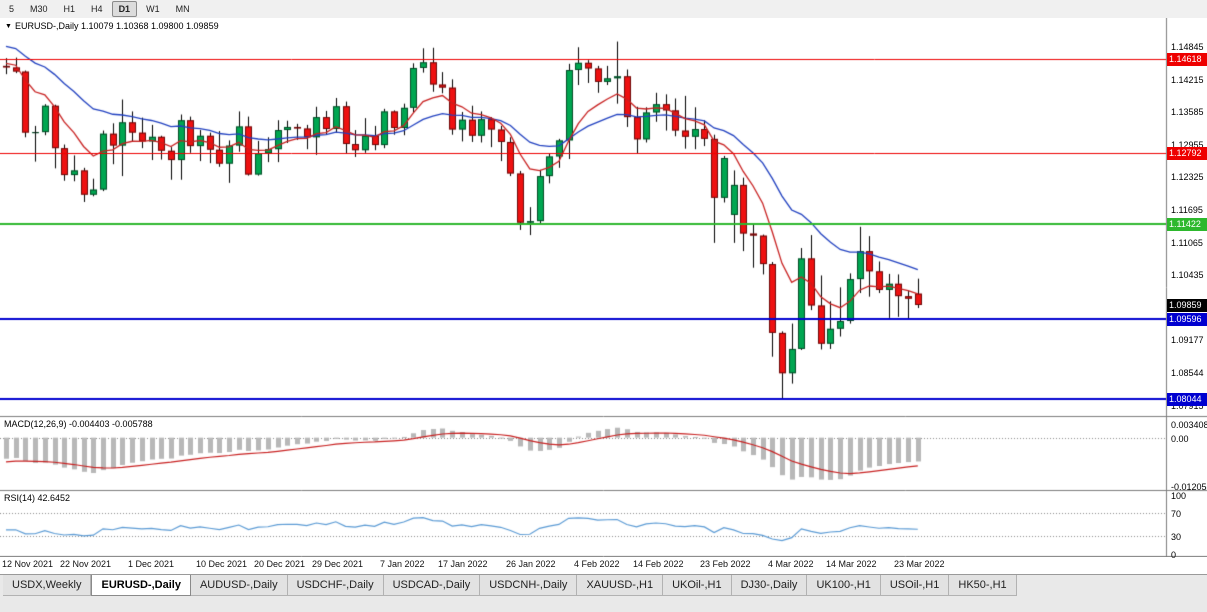 The height and width of the screenshot is (612, 1207). What do you see at coordinates (919, 564) in the screenshot?
I see `date-axis-label: 23 Mar 2022` at bounding box center [919, 564].